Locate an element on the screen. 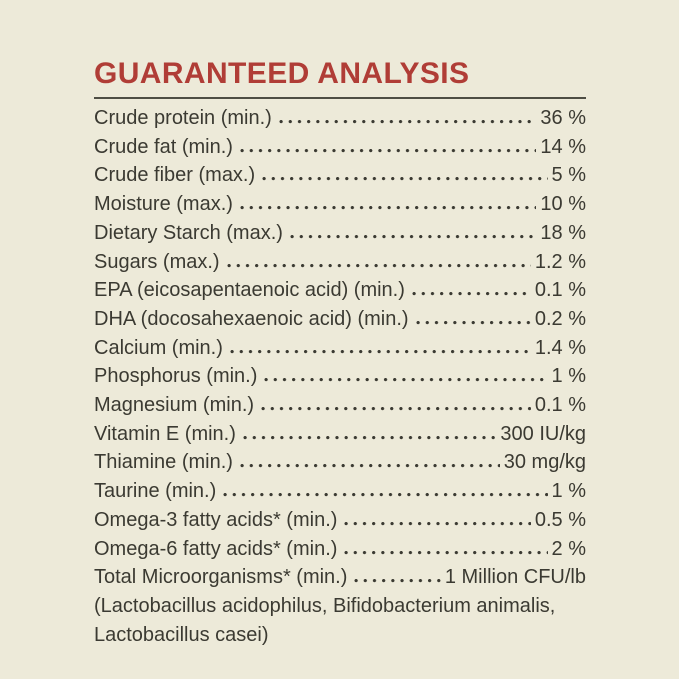 This screenshot has height=679, width=679. analysis-row: DHA (docosahexaenoic acid) (min.) 0.2 % is located at coordinates (340, 319).